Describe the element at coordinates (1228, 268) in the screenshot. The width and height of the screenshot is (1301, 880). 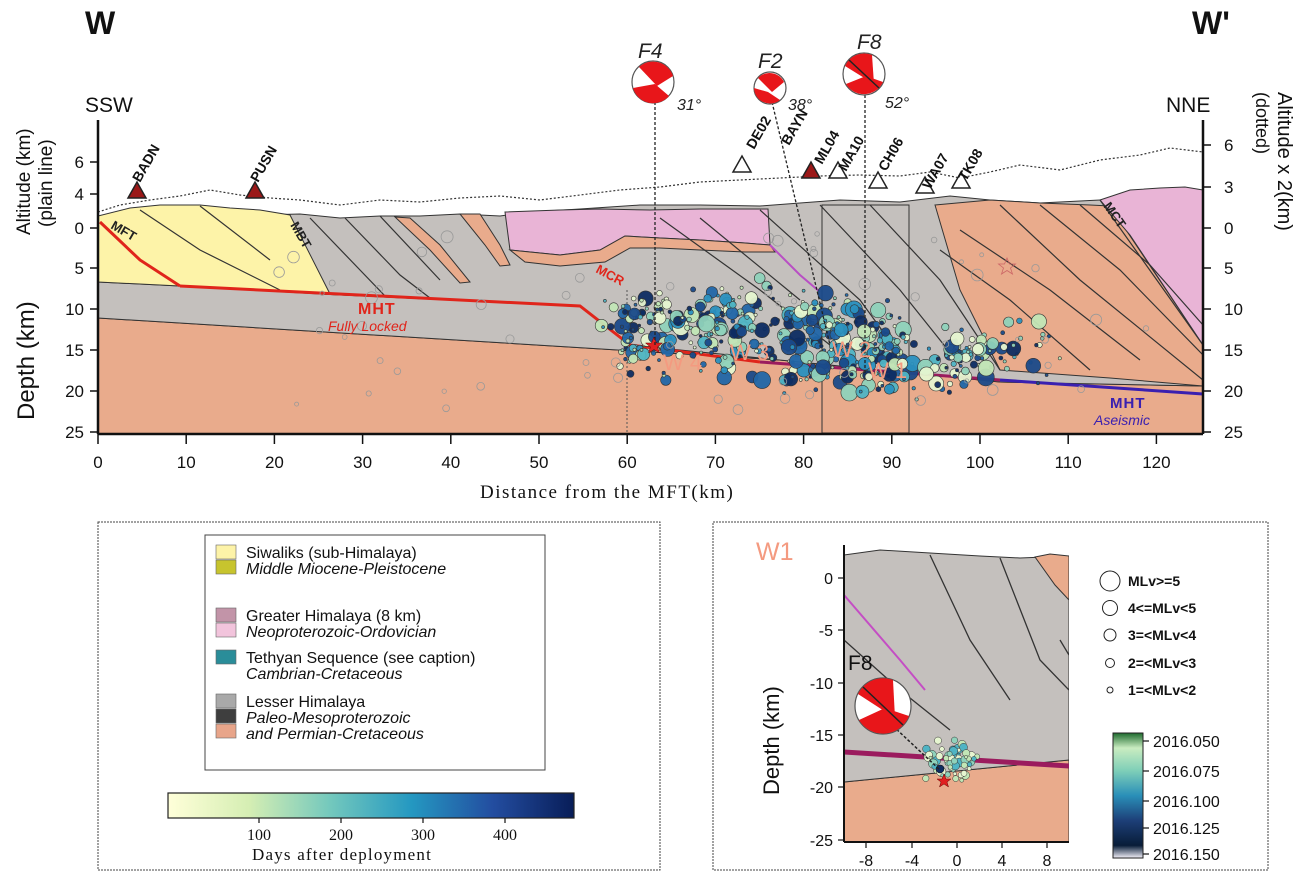
I see `right-depth-tick-label: 5` at that location.